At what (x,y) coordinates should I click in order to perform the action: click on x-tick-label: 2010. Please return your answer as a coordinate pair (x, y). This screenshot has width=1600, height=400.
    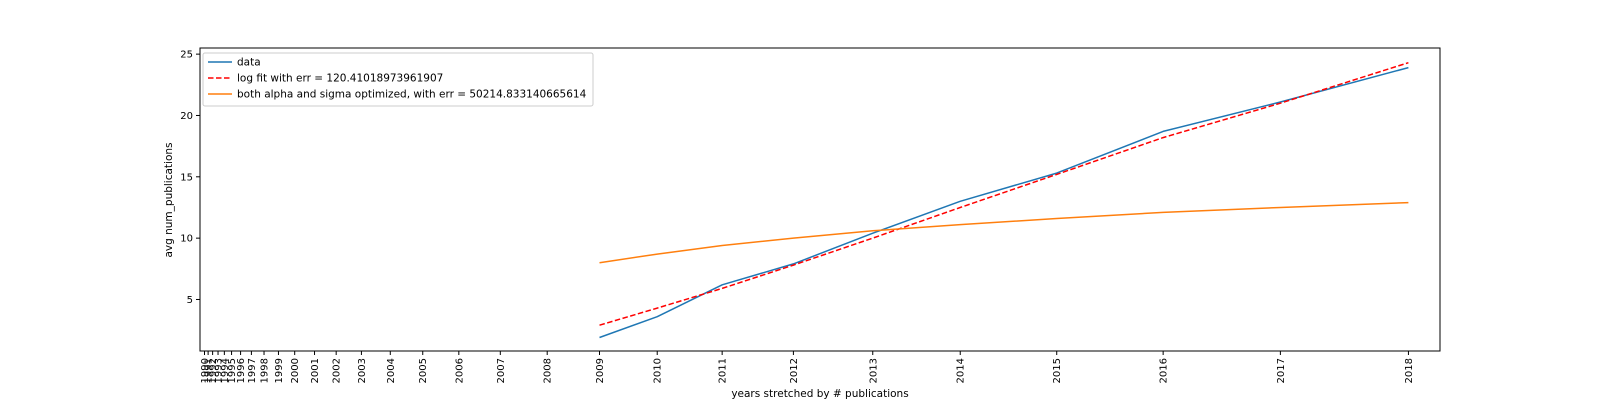
    Looking at the image, I should click on (658, 370).